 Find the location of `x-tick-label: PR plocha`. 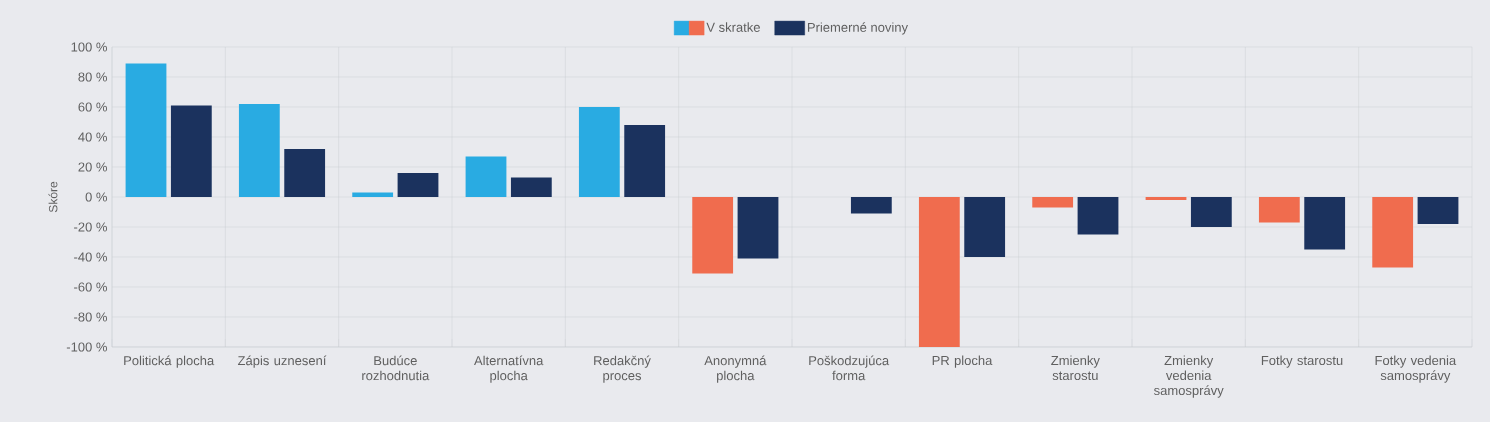

x-tick-label: PR plocha is located at coordinates (962, 361).